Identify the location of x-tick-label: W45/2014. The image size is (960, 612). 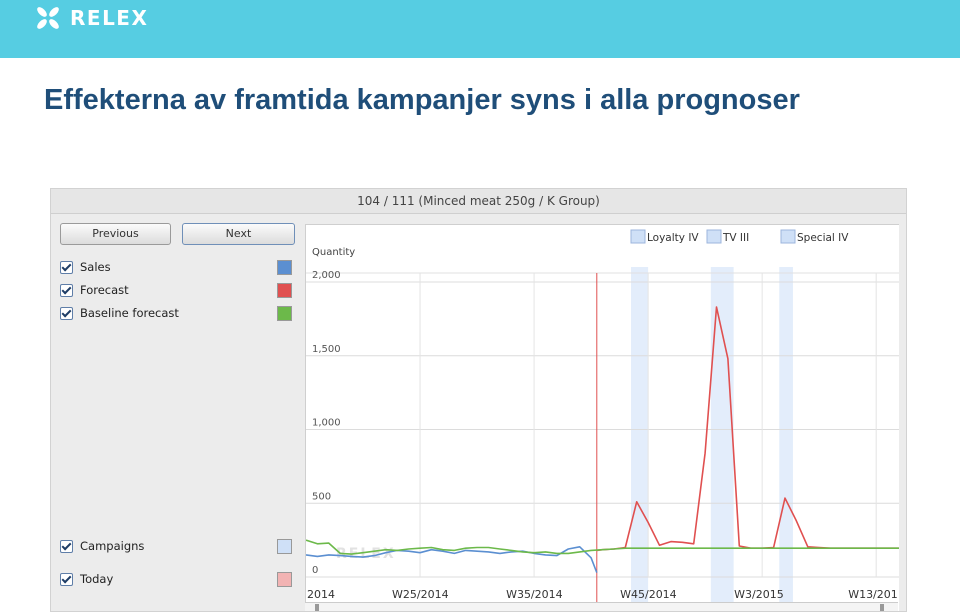
(648, 594).